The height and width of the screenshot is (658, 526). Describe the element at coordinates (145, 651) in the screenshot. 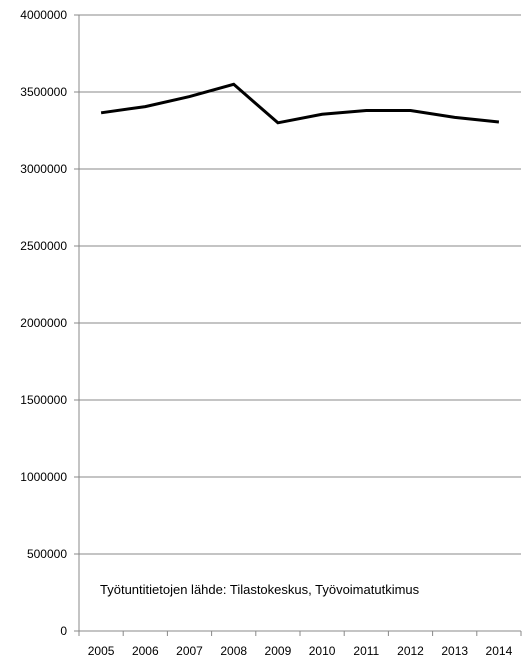

I see `x-tick-label: 2006` at that location.